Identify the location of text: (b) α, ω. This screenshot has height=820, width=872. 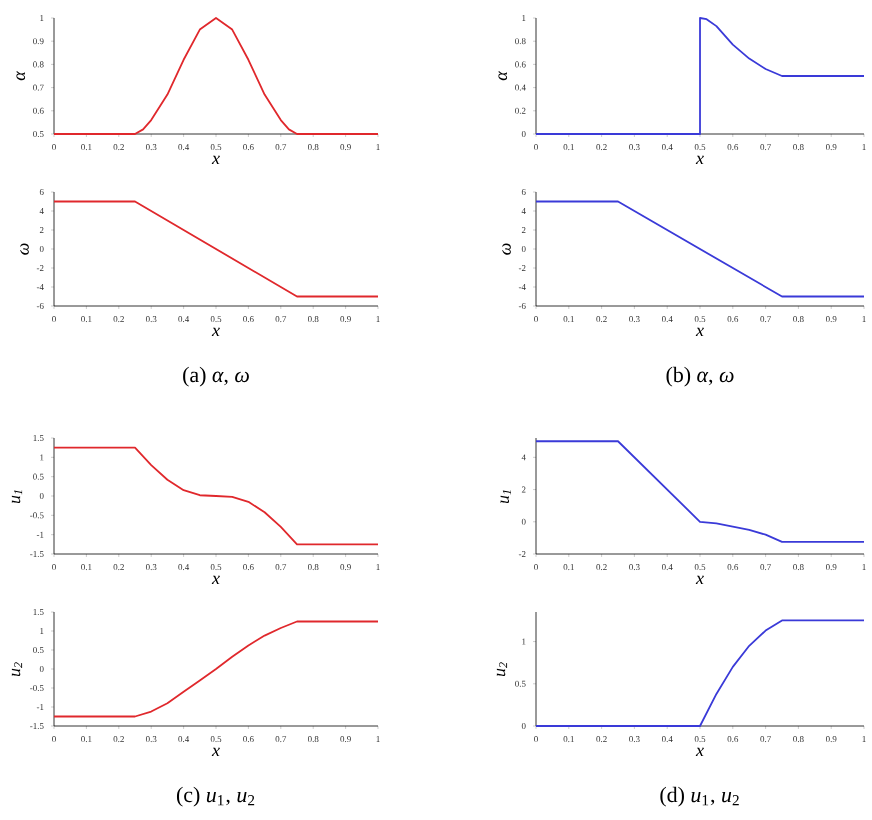
(700, 376).